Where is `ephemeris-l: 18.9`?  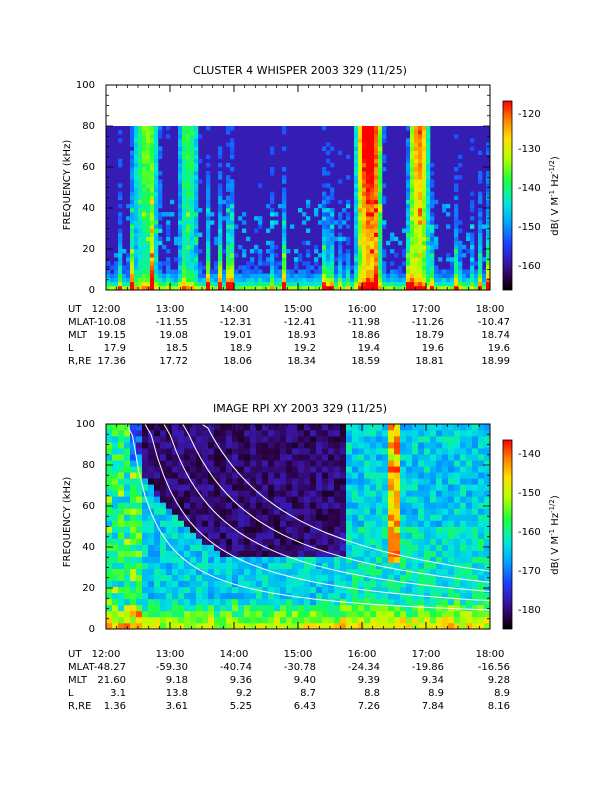 ephemeris-l: 18.9 is located at coordinates (241, 348).